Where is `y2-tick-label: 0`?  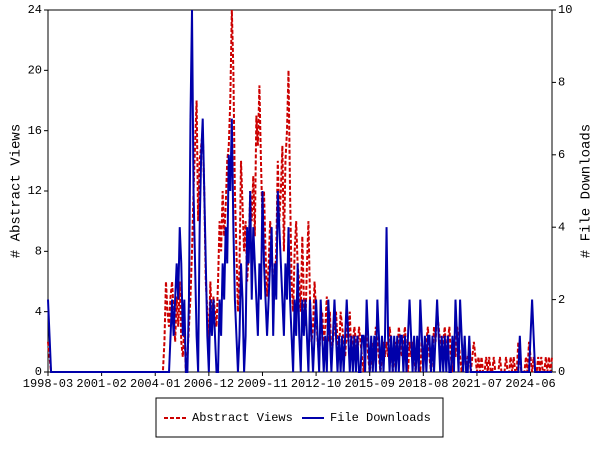
y2-tick-label: 0 is located at coordinates (561, 372).